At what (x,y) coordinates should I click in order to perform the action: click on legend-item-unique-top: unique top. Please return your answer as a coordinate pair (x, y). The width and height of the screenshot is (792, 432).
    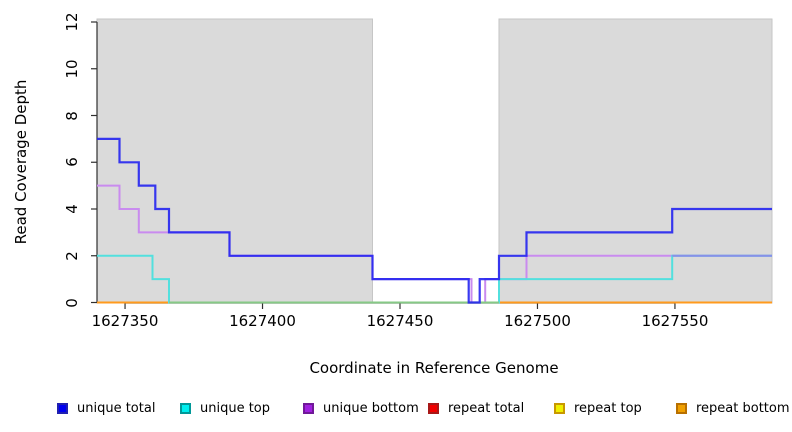
    Looking at the image, I should click on (225, 408).